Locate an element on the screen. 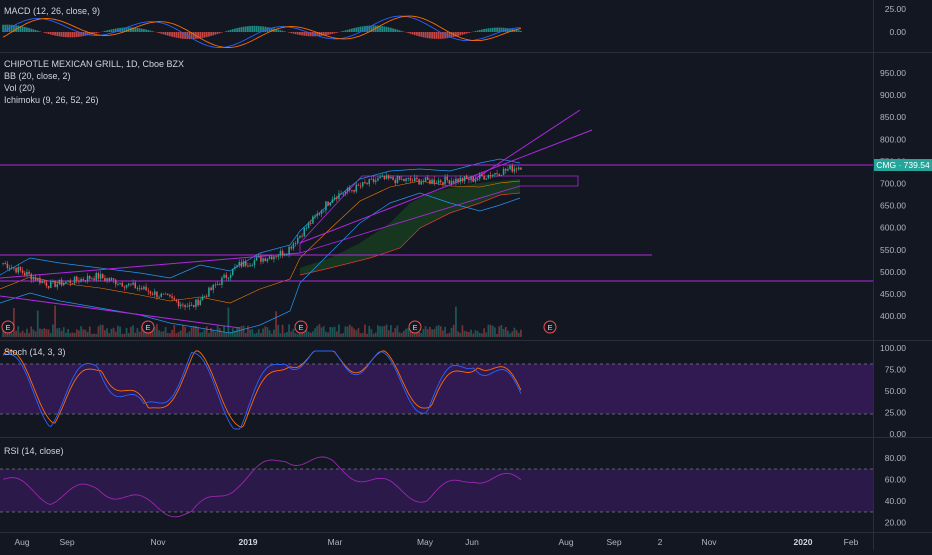 The height and width of the screenshot is (555, 932). macd-pane: MACD (12, 26, close, 9) 25.00 0.00 is located at coordinates (466, 26).